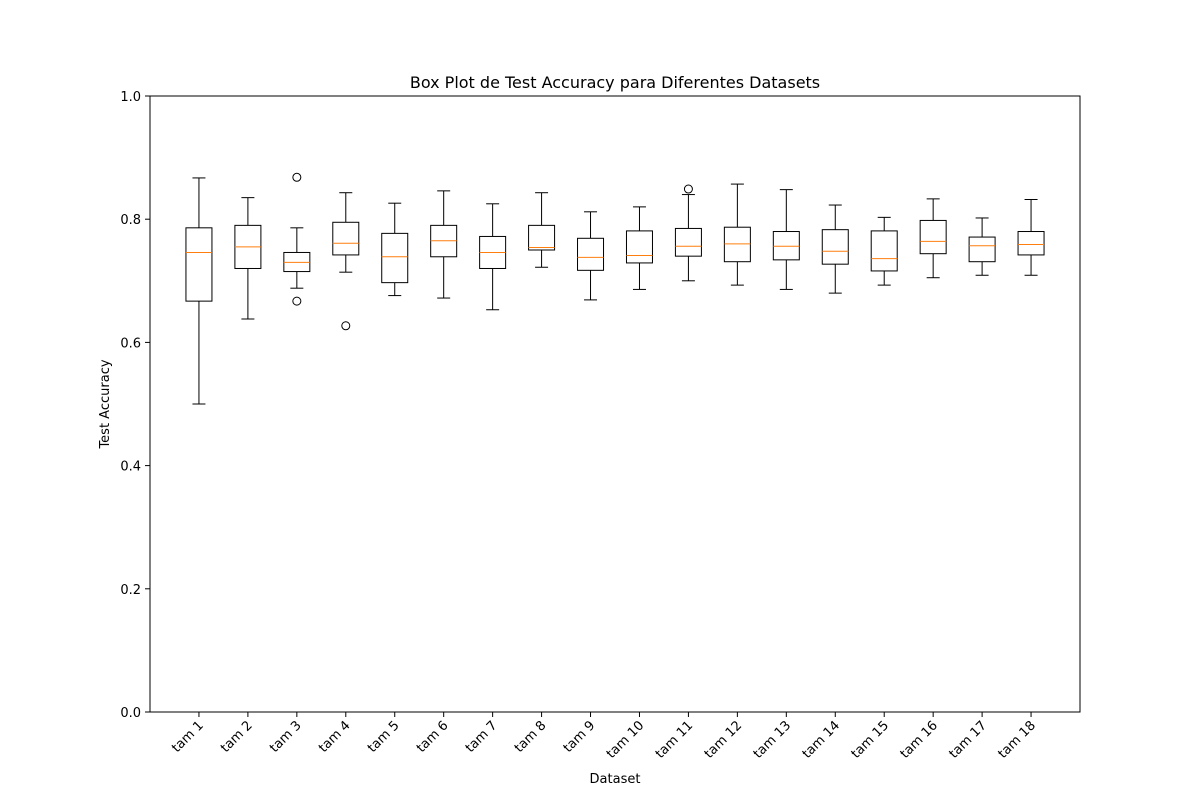  What do you see at coordinates (625, 739) in the screenshot?
I see `x-tick-label: tam 10` at bounding box center [625, 739].